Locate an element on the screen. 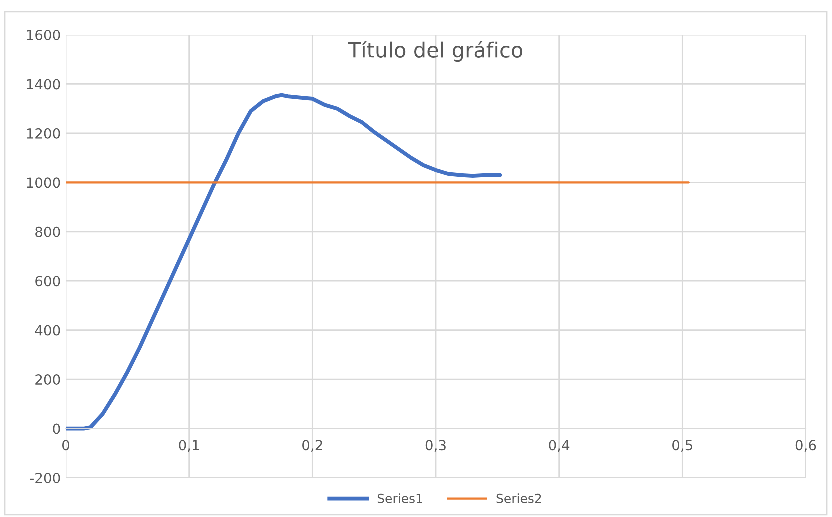  chart-title: Título del gráfico is located at coordinates (435, 51).